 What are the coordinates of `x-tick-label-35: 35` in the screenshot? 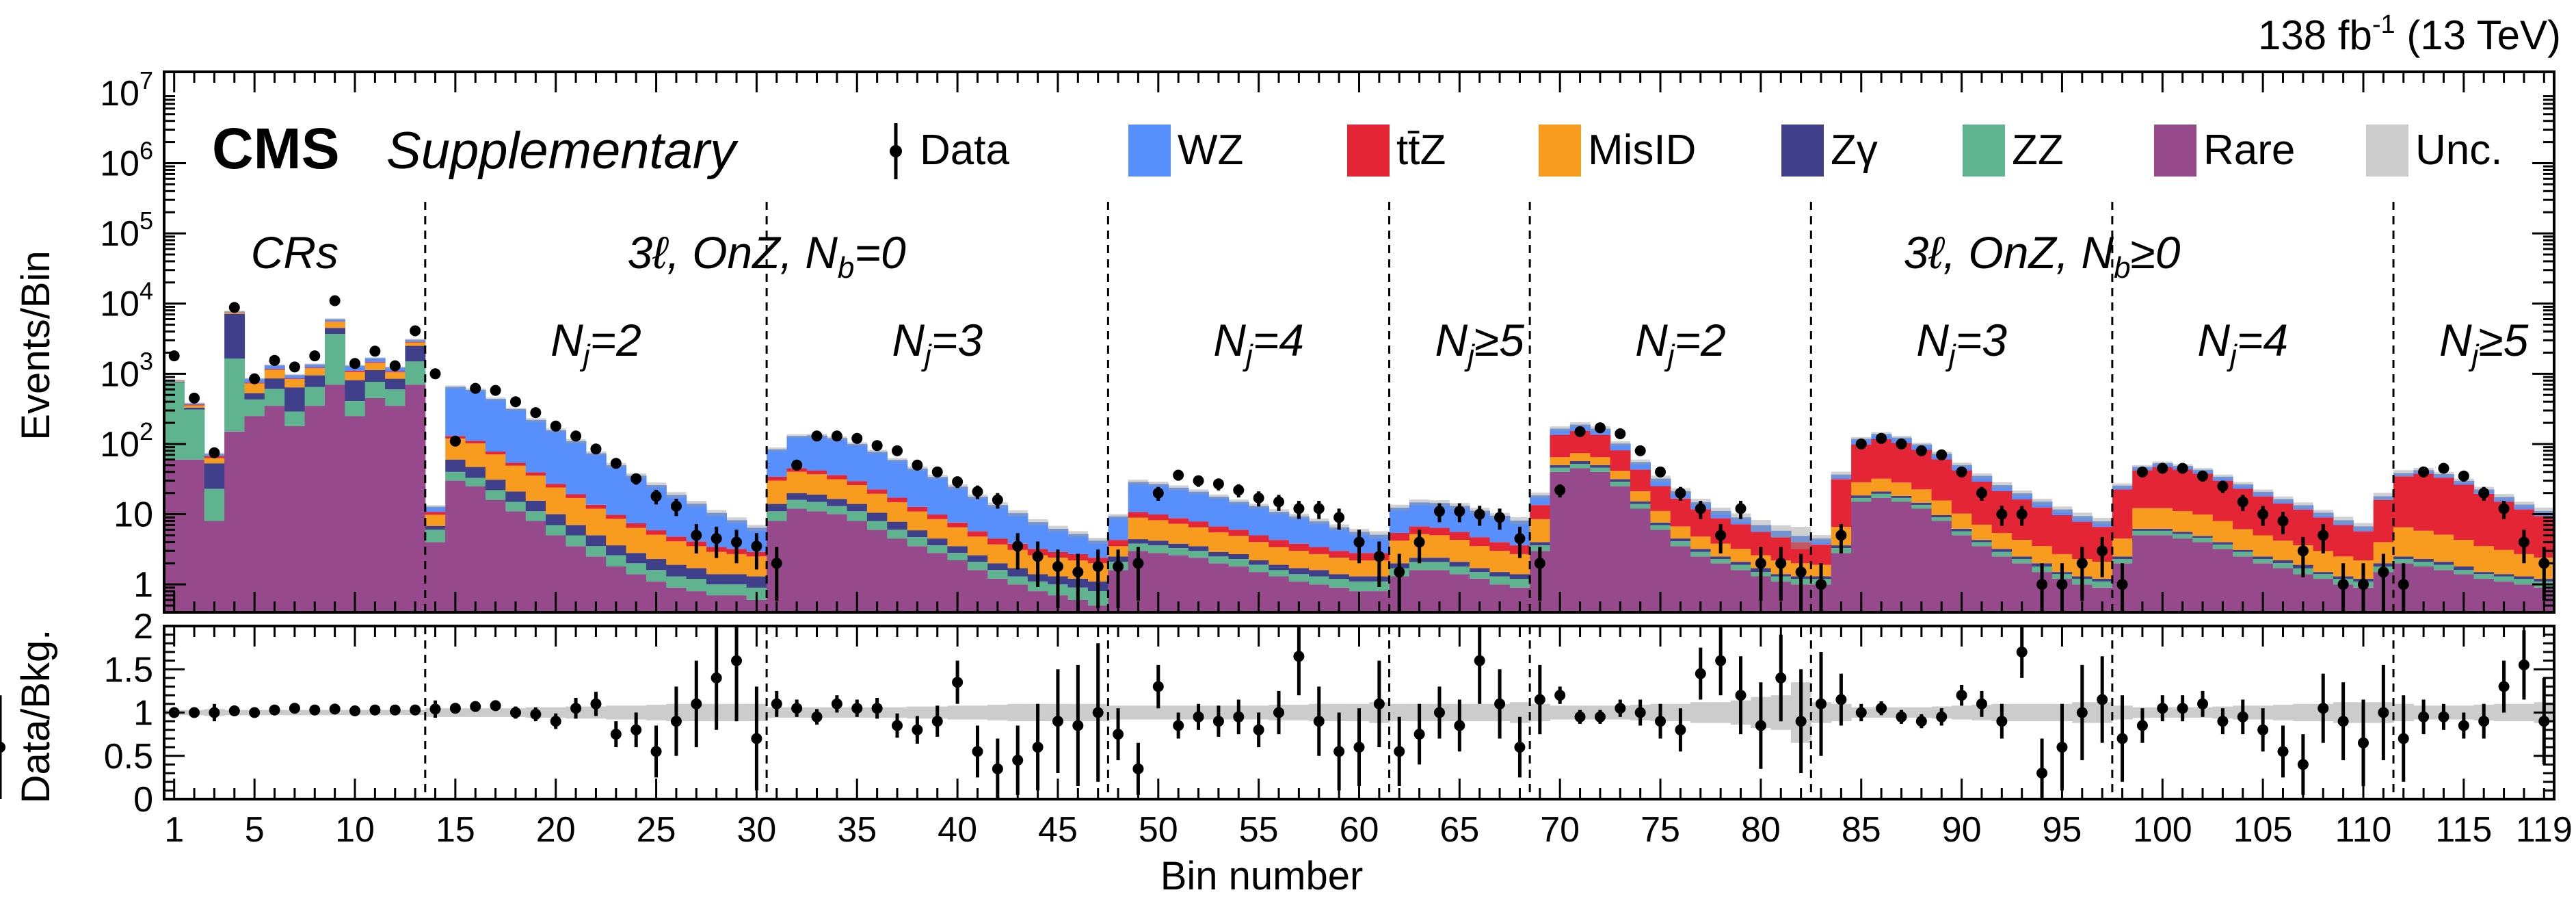 It's located at (857, 830).